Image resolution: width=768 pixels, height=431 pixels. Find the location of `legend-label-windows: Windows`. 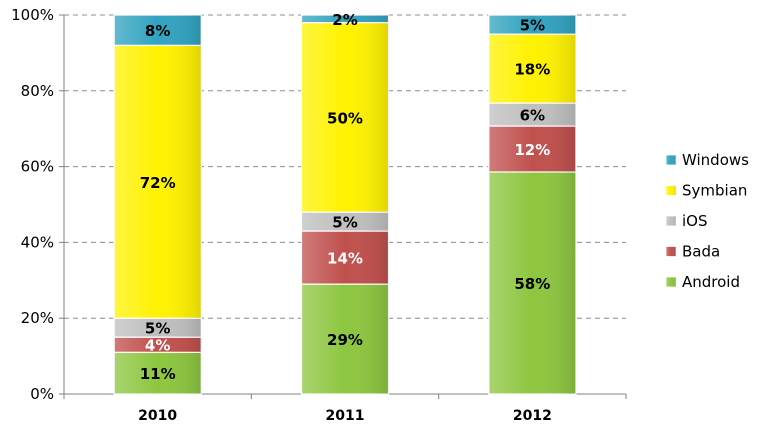

legend-label-windows: Windows is located at coordinates (715, 160).